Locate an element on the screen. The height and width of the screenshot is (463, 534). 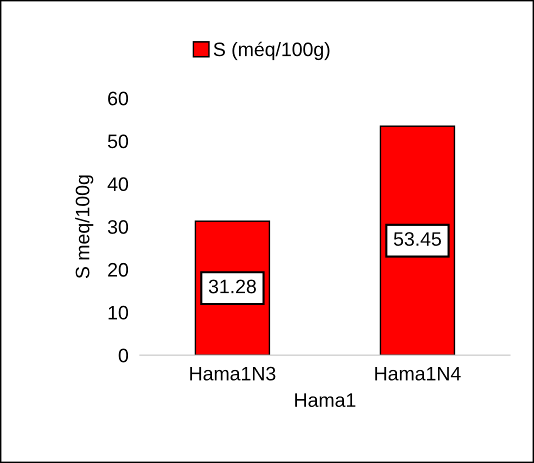
y-tick-label: 60 is located at coordinates (118, 99).